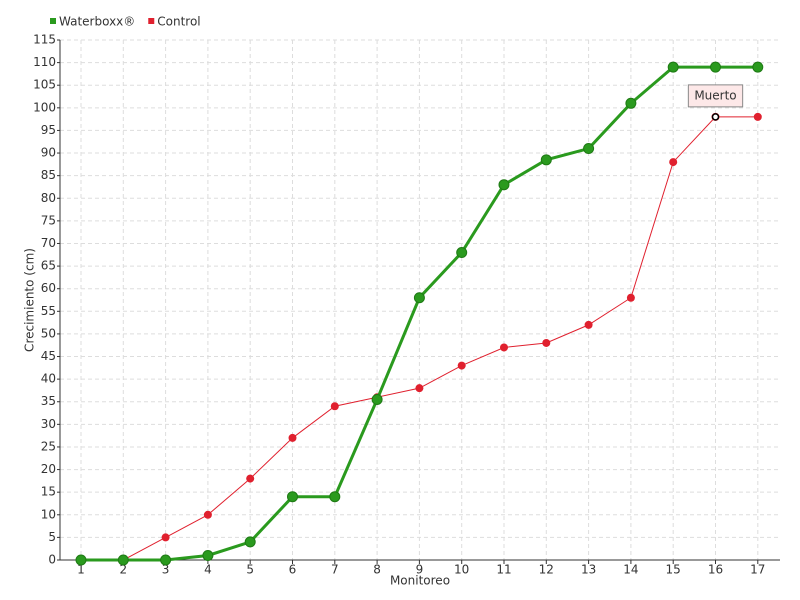 The height and width of the screenshot is (600, 800). Describe the element at coordinates (48, 288) in the screenshot. I see `y-tick-label: 60` at that location.